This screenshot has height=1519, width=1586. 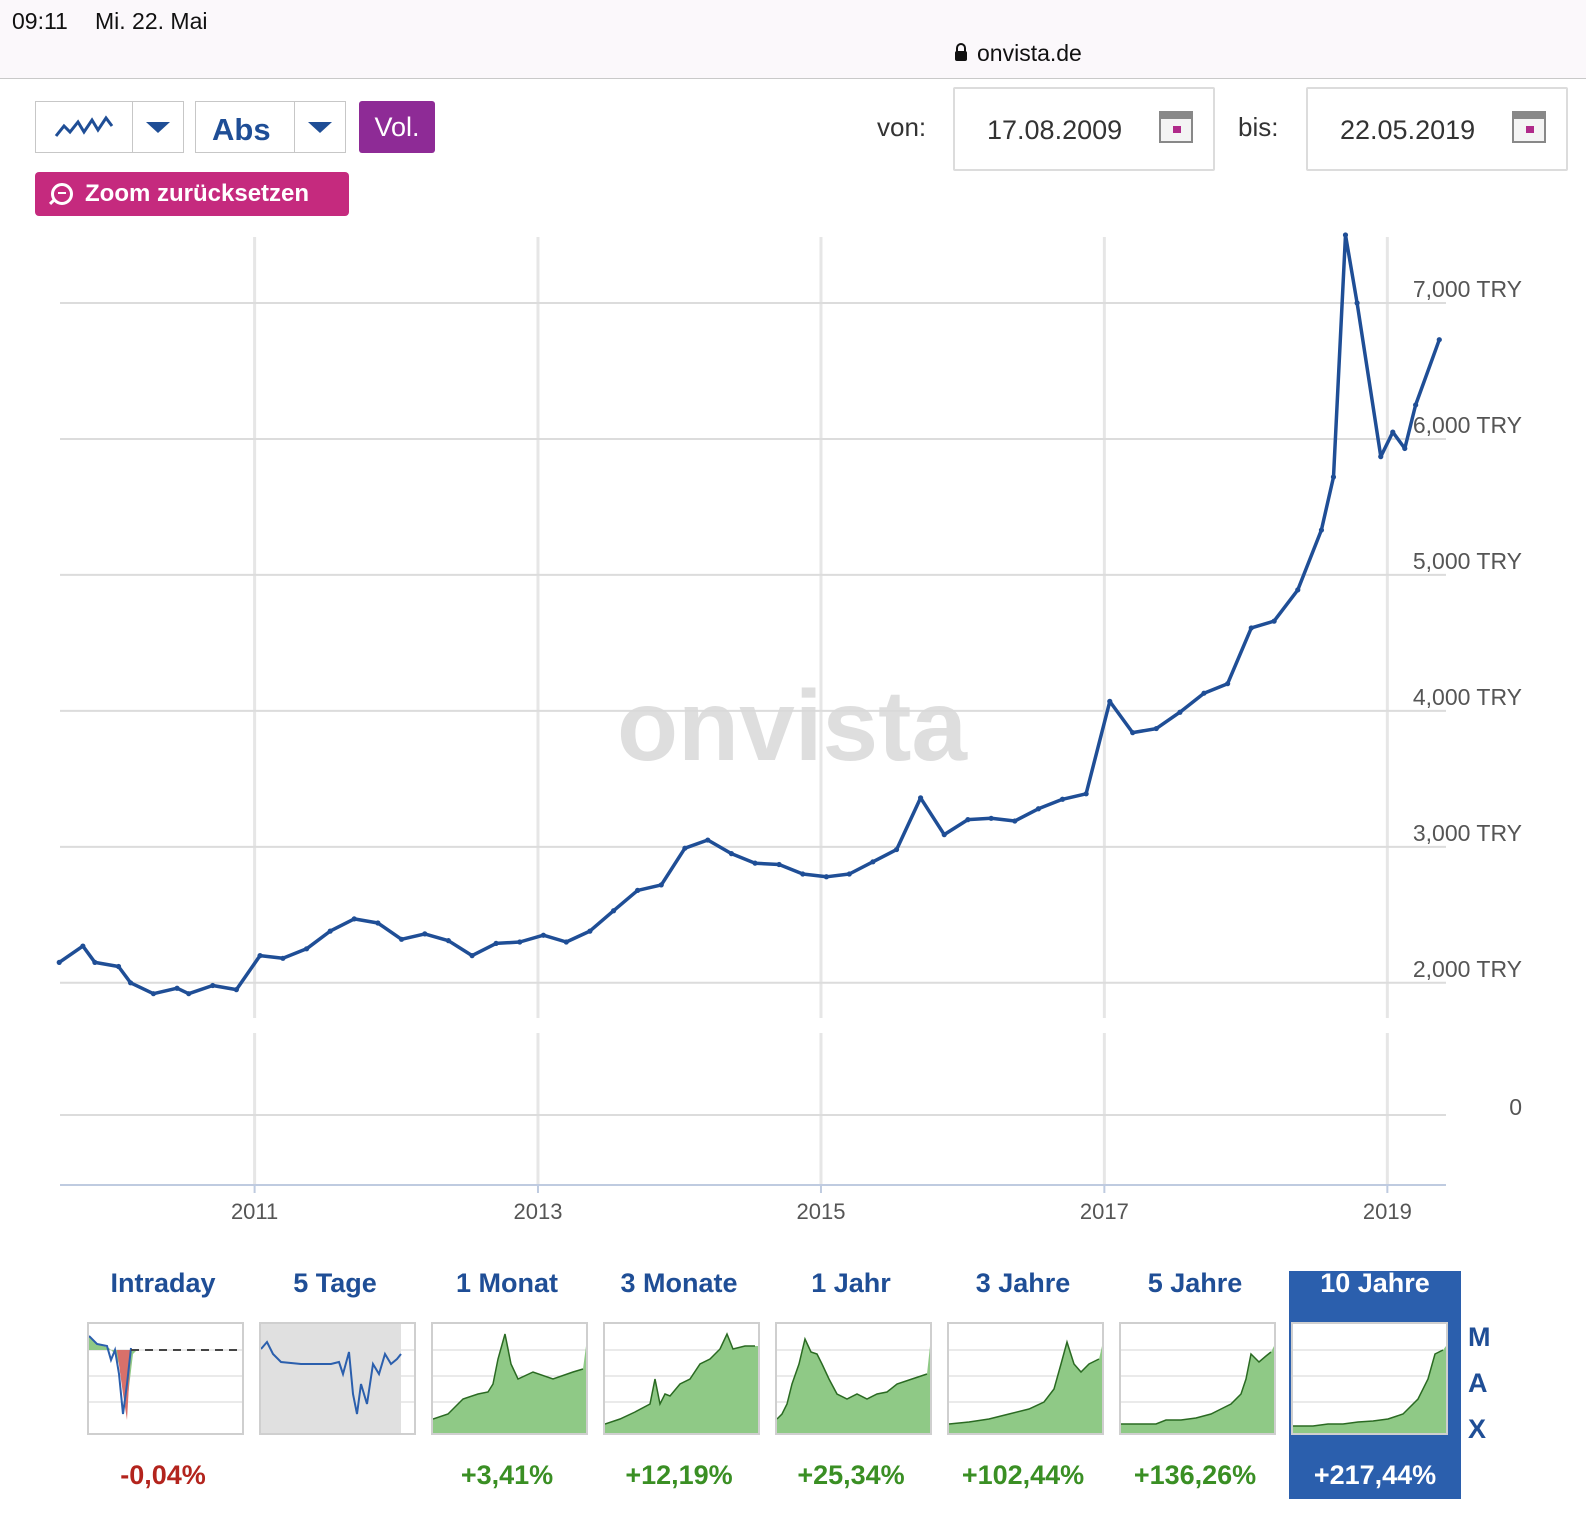 I want to click on to-date-value: 22.05.2019, so click(x=1408, y=130).